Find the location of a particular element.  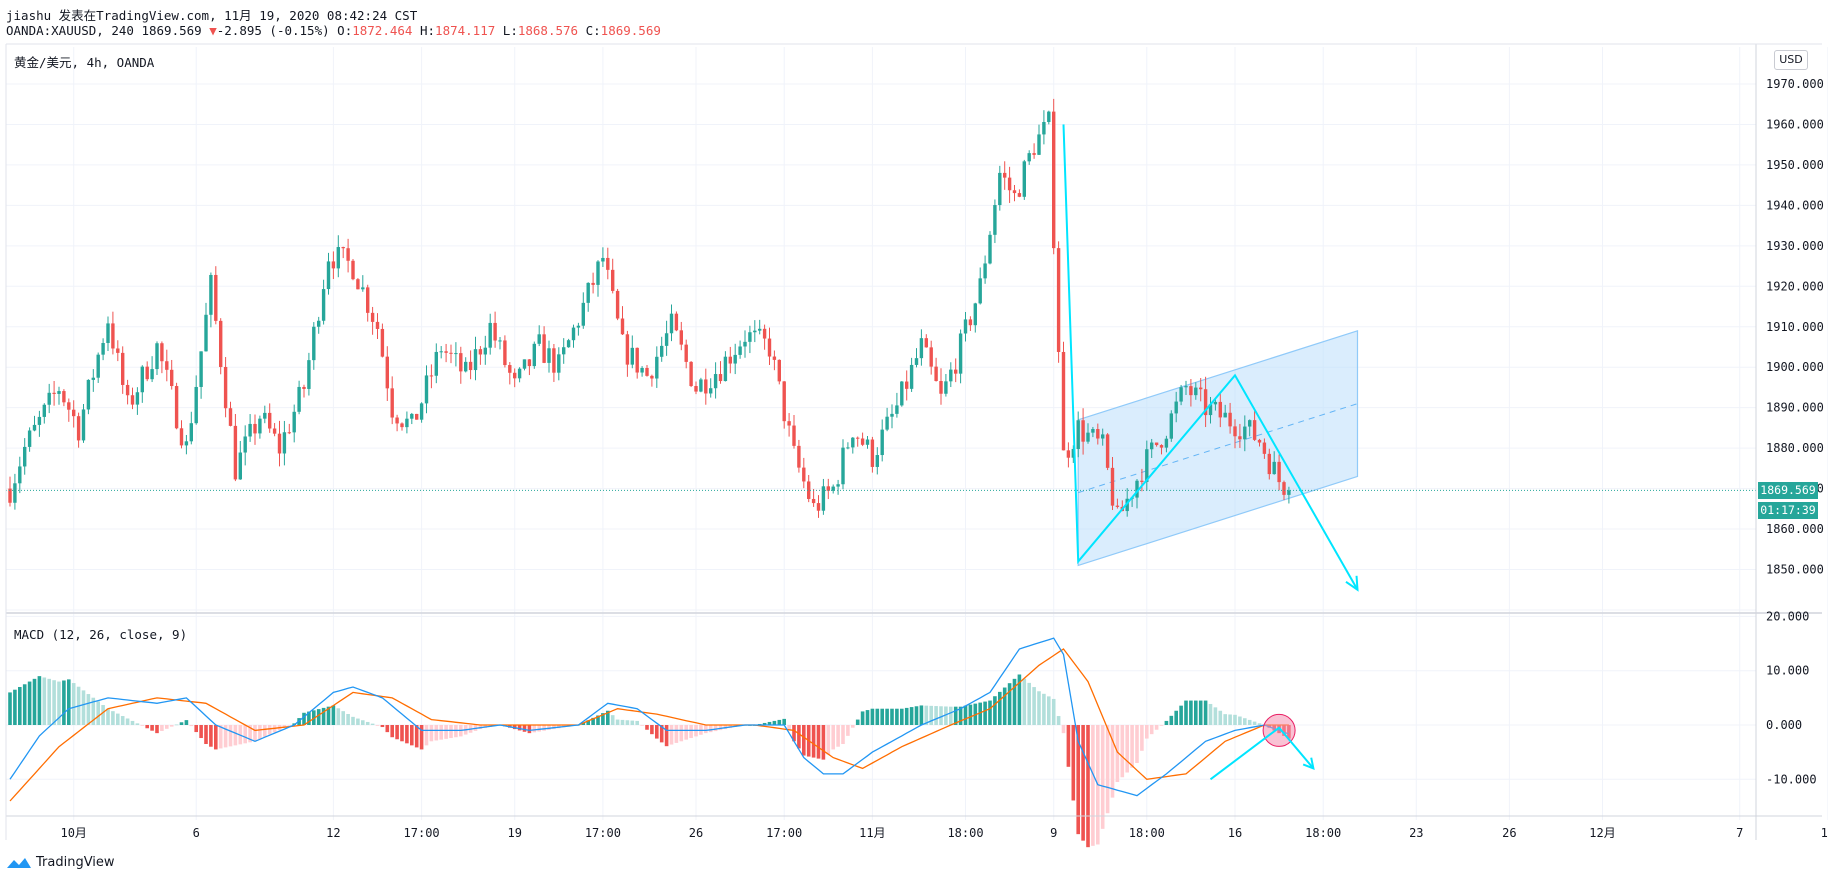

channel-median is located at coordinates (1218, 448).